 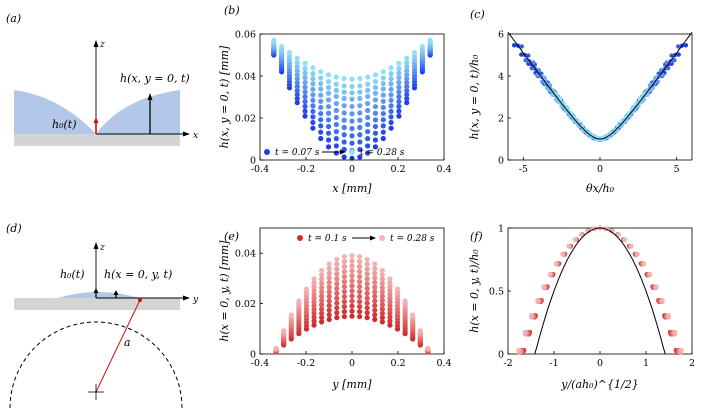 I want to click on legend-e-start: t = 0.1 s, so click(x=327, y=239).